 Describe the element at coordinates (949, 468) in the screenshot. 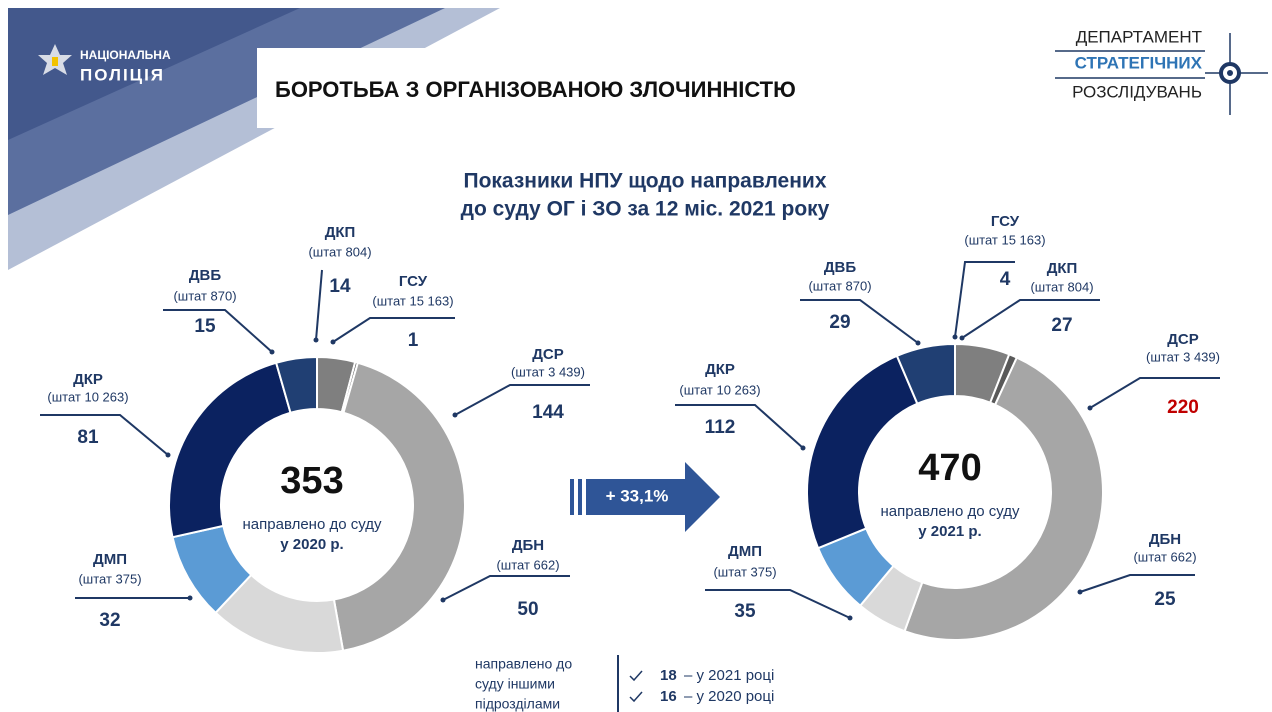

I see `total-value: 470` at that location.